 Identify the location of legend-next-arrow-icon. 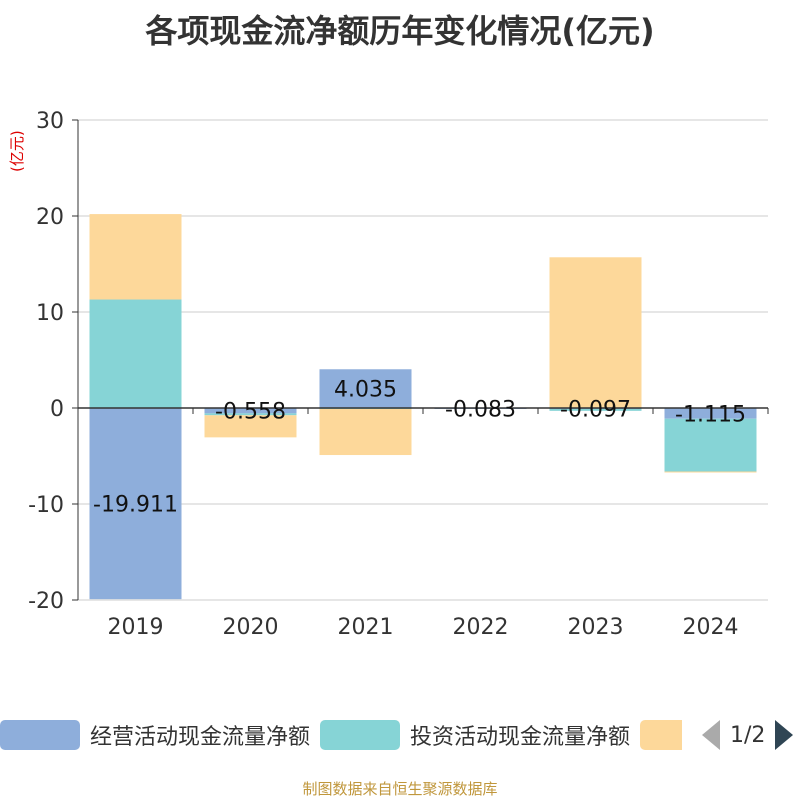
(784, 735).